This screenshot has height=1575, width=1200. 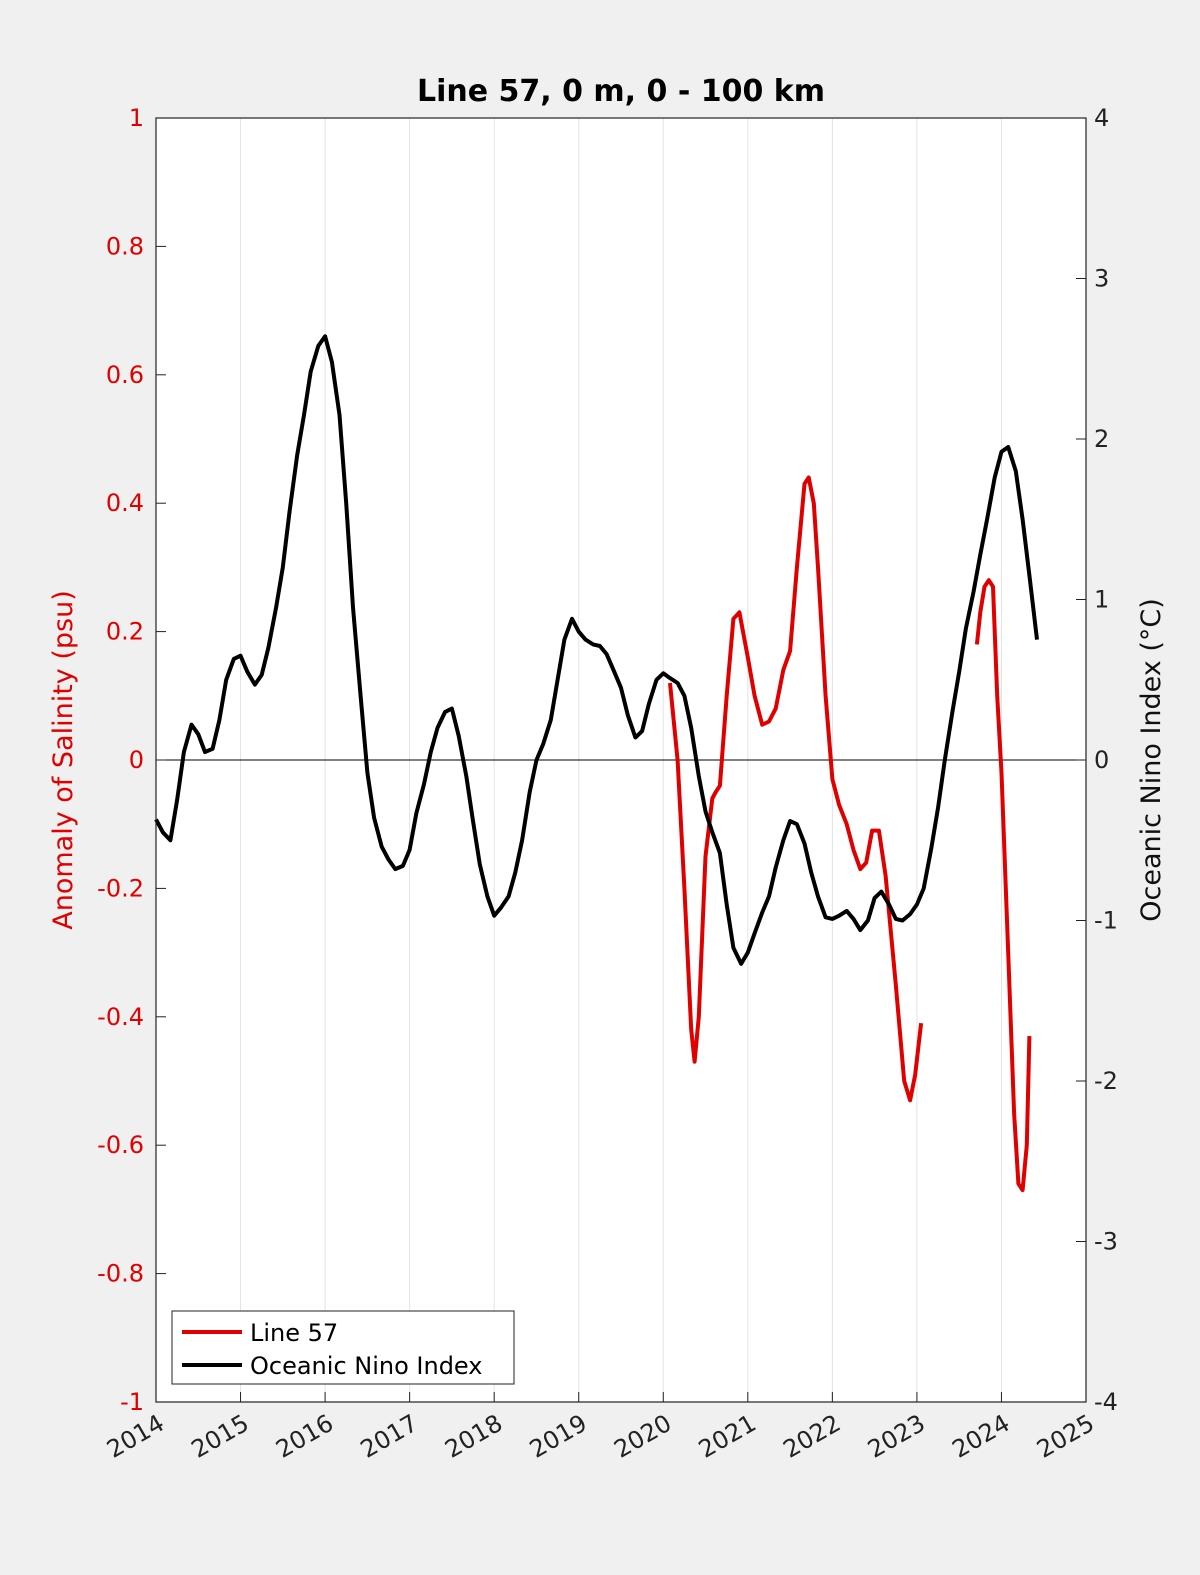 I want to click on y-left-tick-label: 0.8, so click(x=125, y=246).